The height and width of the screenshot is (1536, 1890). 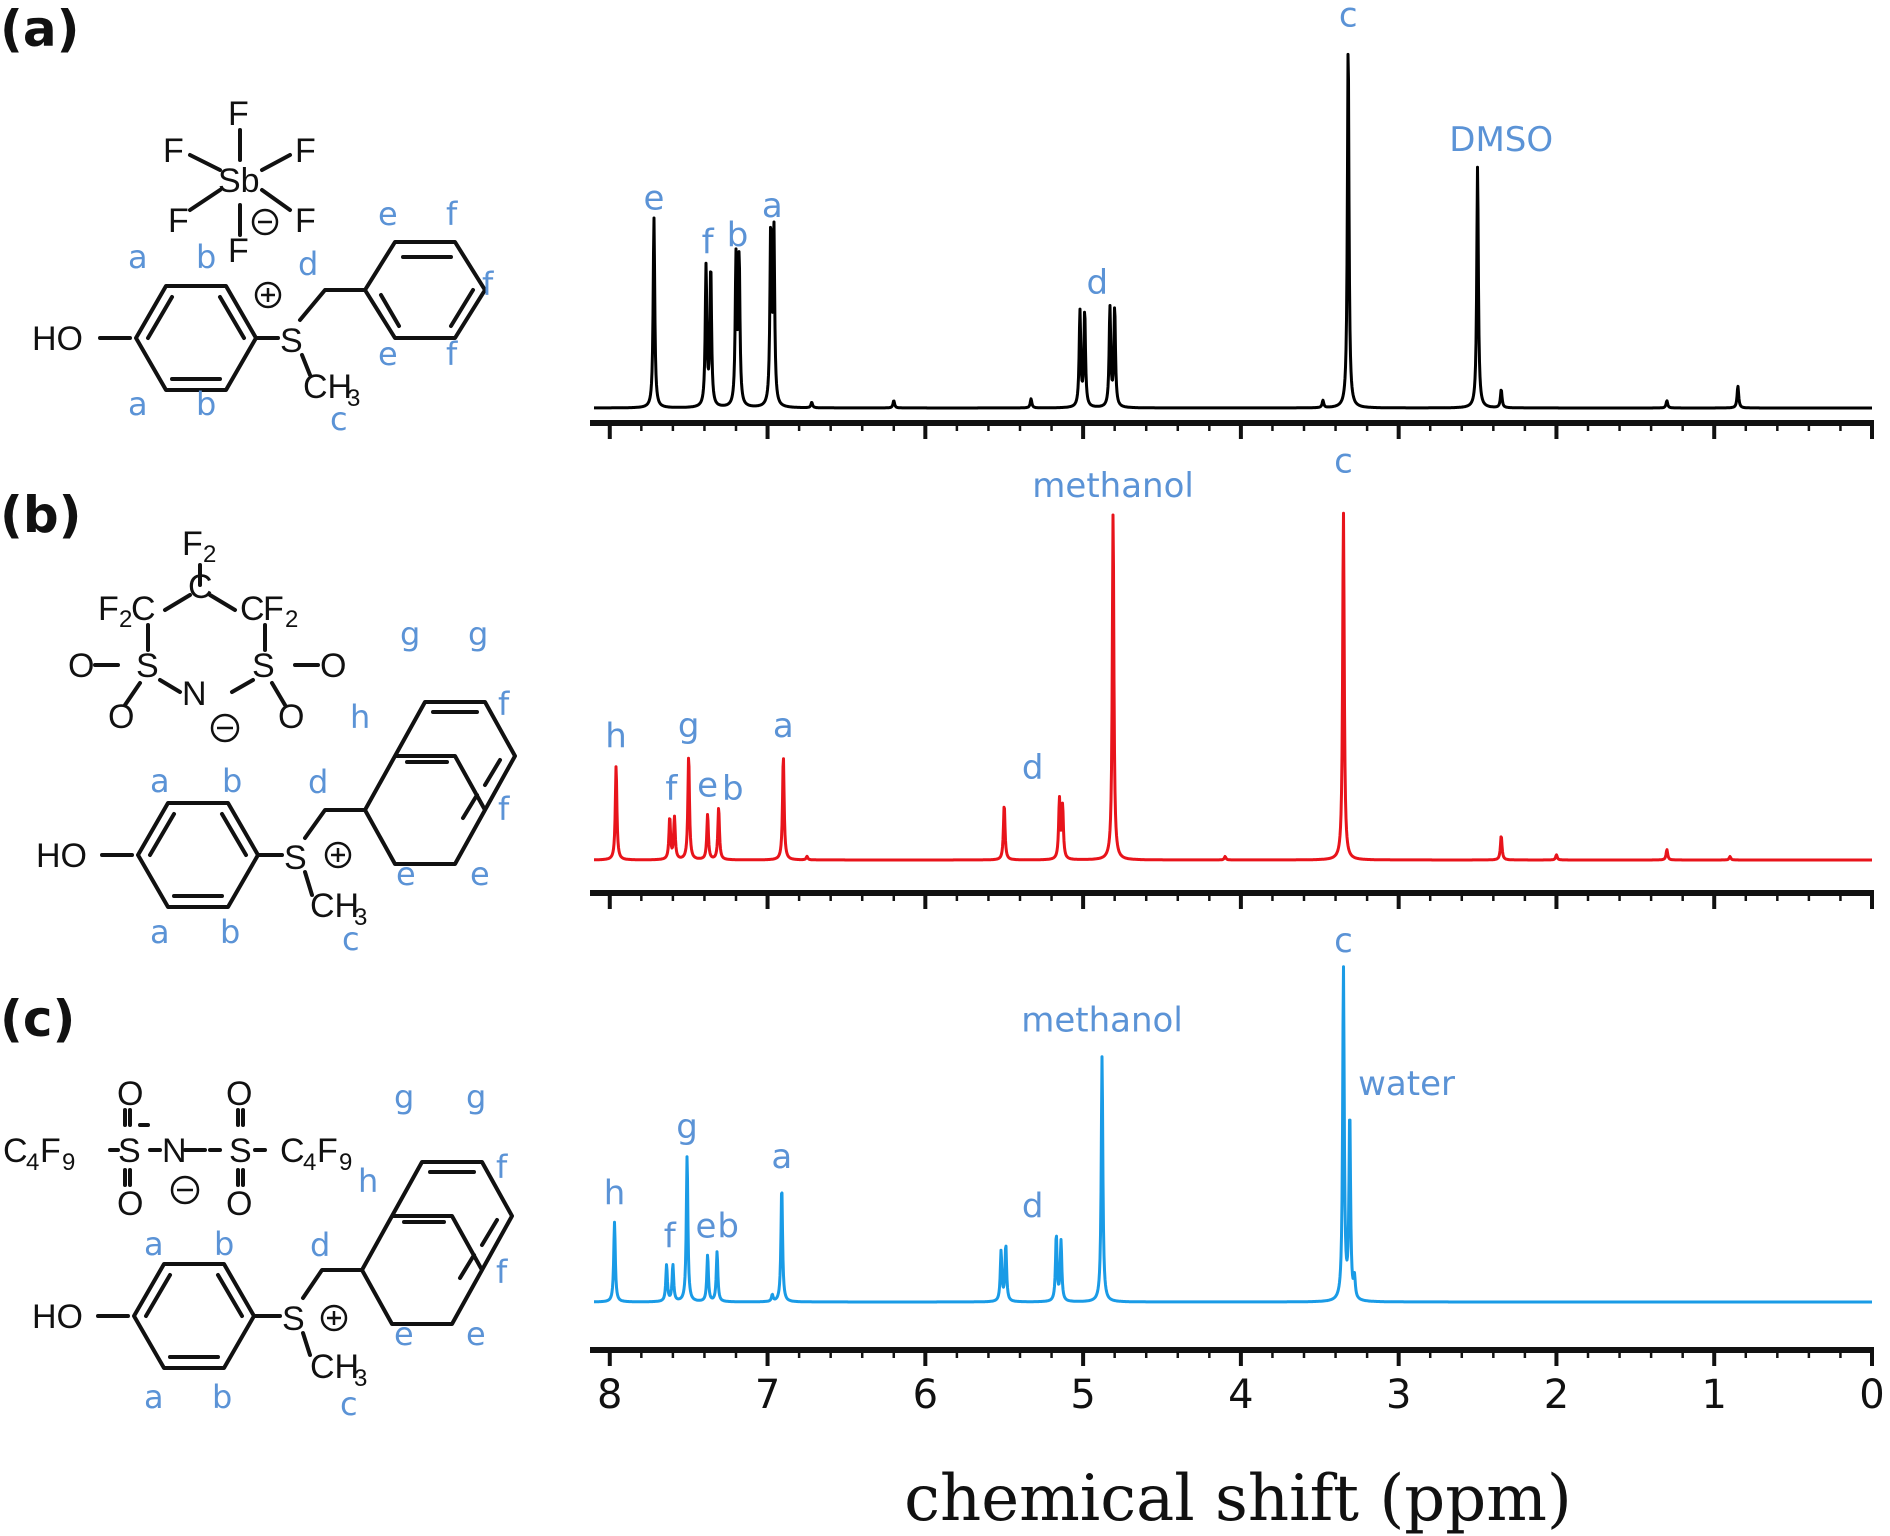 I want to click on peak-annotation: e, so click(x=707, y=785).